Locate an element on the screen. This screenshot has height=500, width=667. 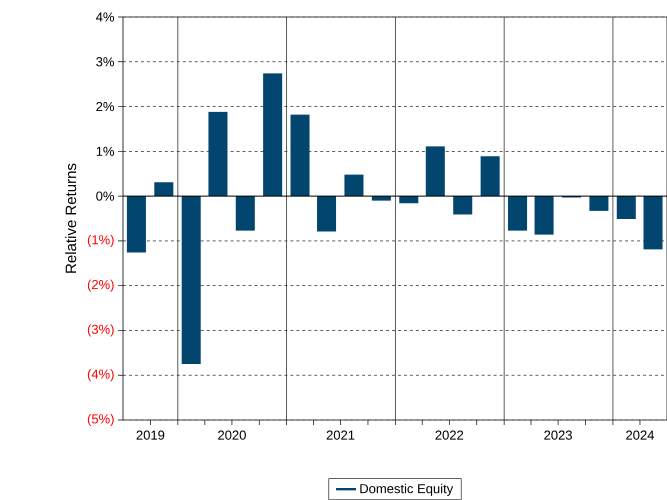
y-tick-label: 4% is located at coordinates (105, 17).